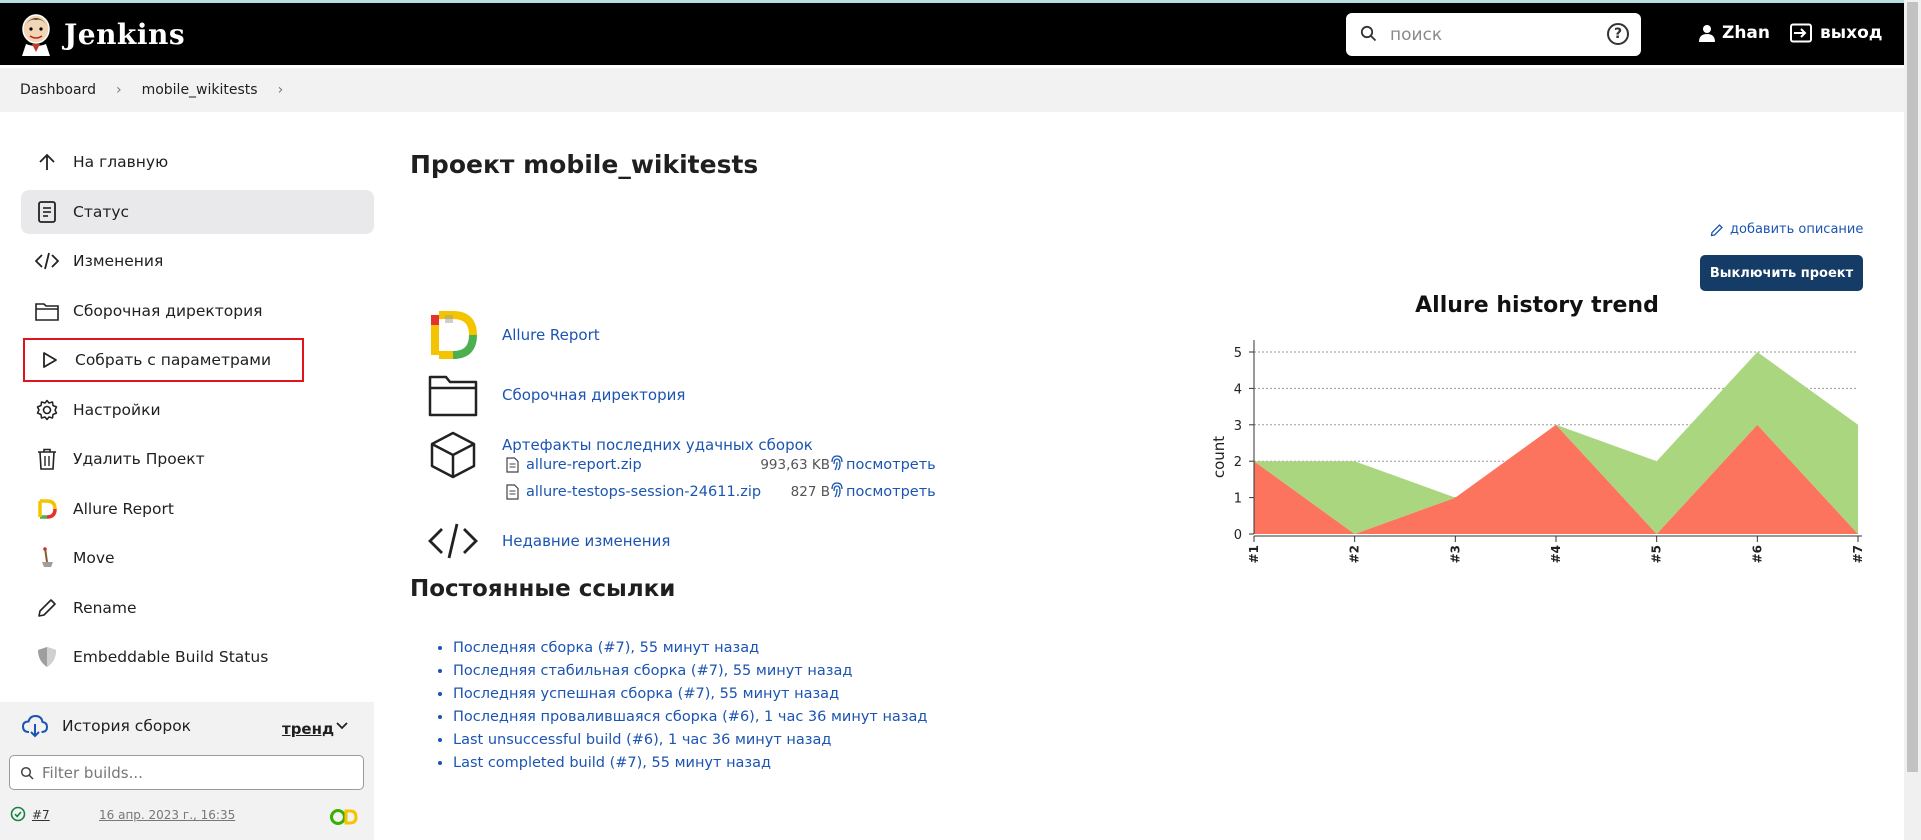  I want to click on sidebar-item-label: Move, so click(94, 558).